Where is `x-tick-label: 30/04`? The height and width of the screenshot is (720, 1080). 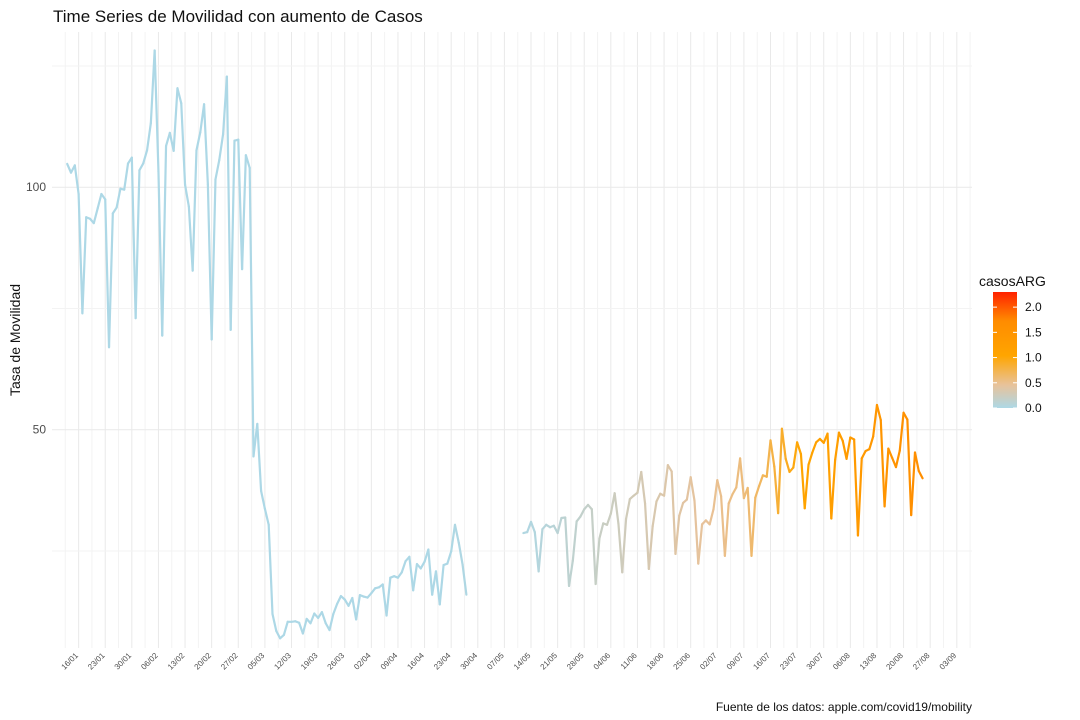 x-tick-label: 30/04 is located at coordinates (469, 661).